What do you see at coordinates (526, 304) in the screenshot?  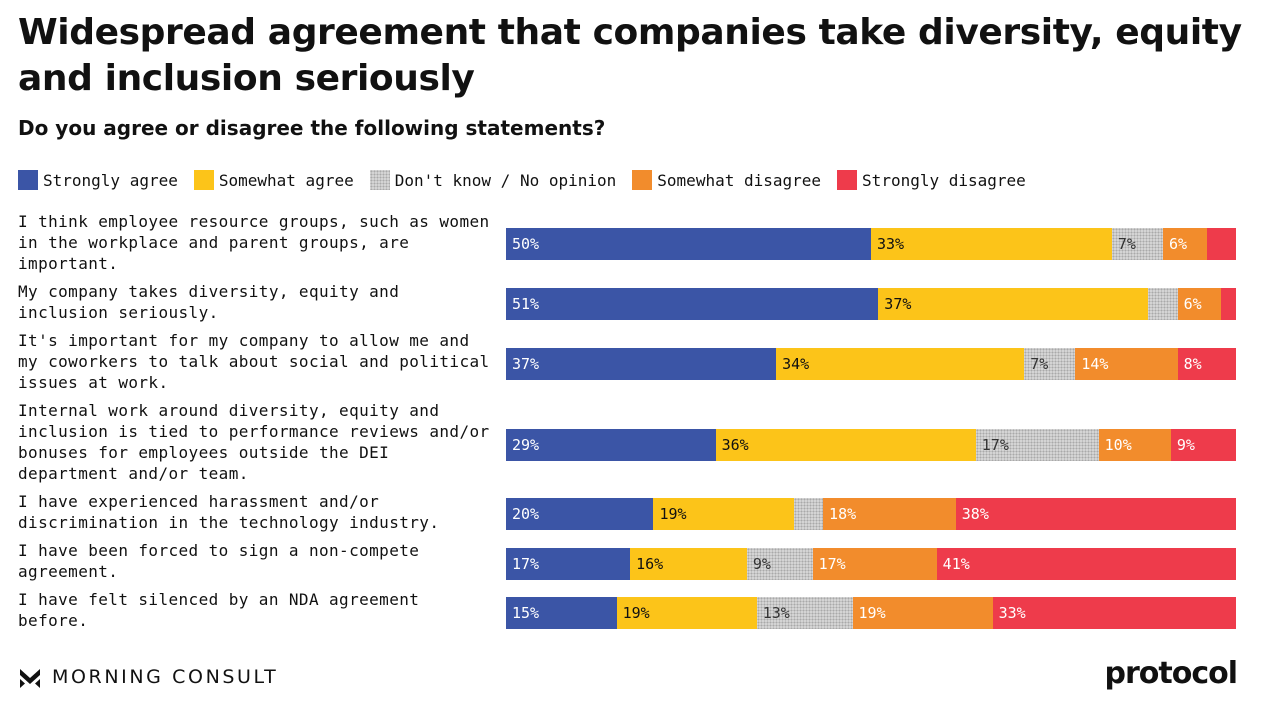 I see `data-label: 51%` at bounding box center [526, 304].